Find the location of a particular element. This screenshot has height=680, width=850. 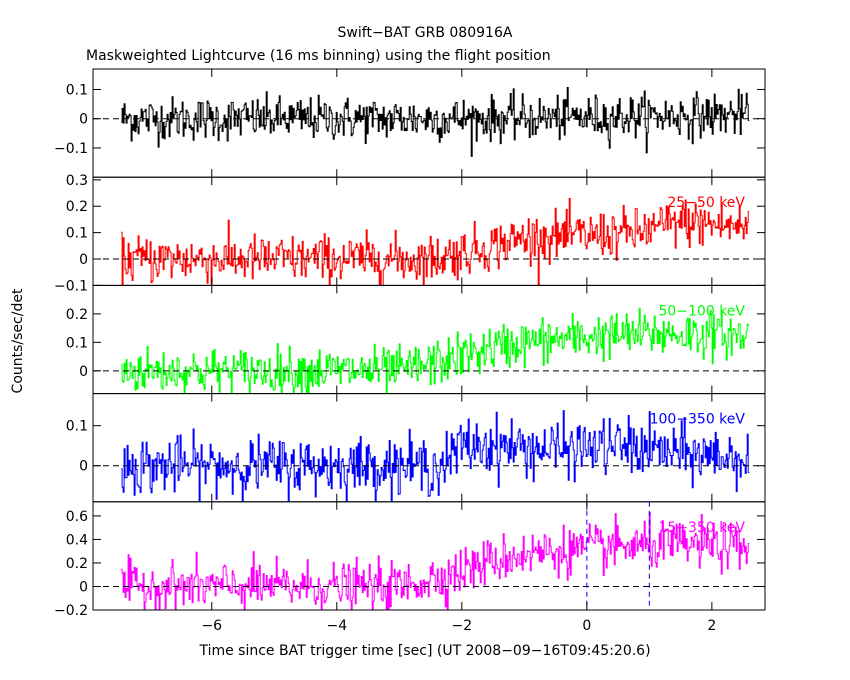

y-tick-label: 0.4 is located at coordinates (77, 540).